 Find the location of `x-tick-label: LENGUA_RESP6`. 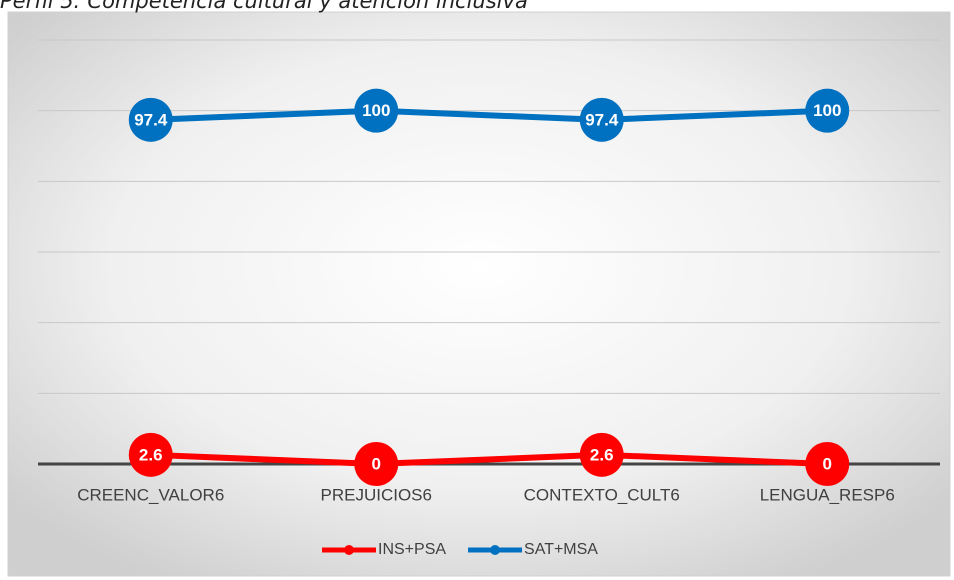

x-tick-label: LENGUA_RESP6 is located at coordinates (827, 494).